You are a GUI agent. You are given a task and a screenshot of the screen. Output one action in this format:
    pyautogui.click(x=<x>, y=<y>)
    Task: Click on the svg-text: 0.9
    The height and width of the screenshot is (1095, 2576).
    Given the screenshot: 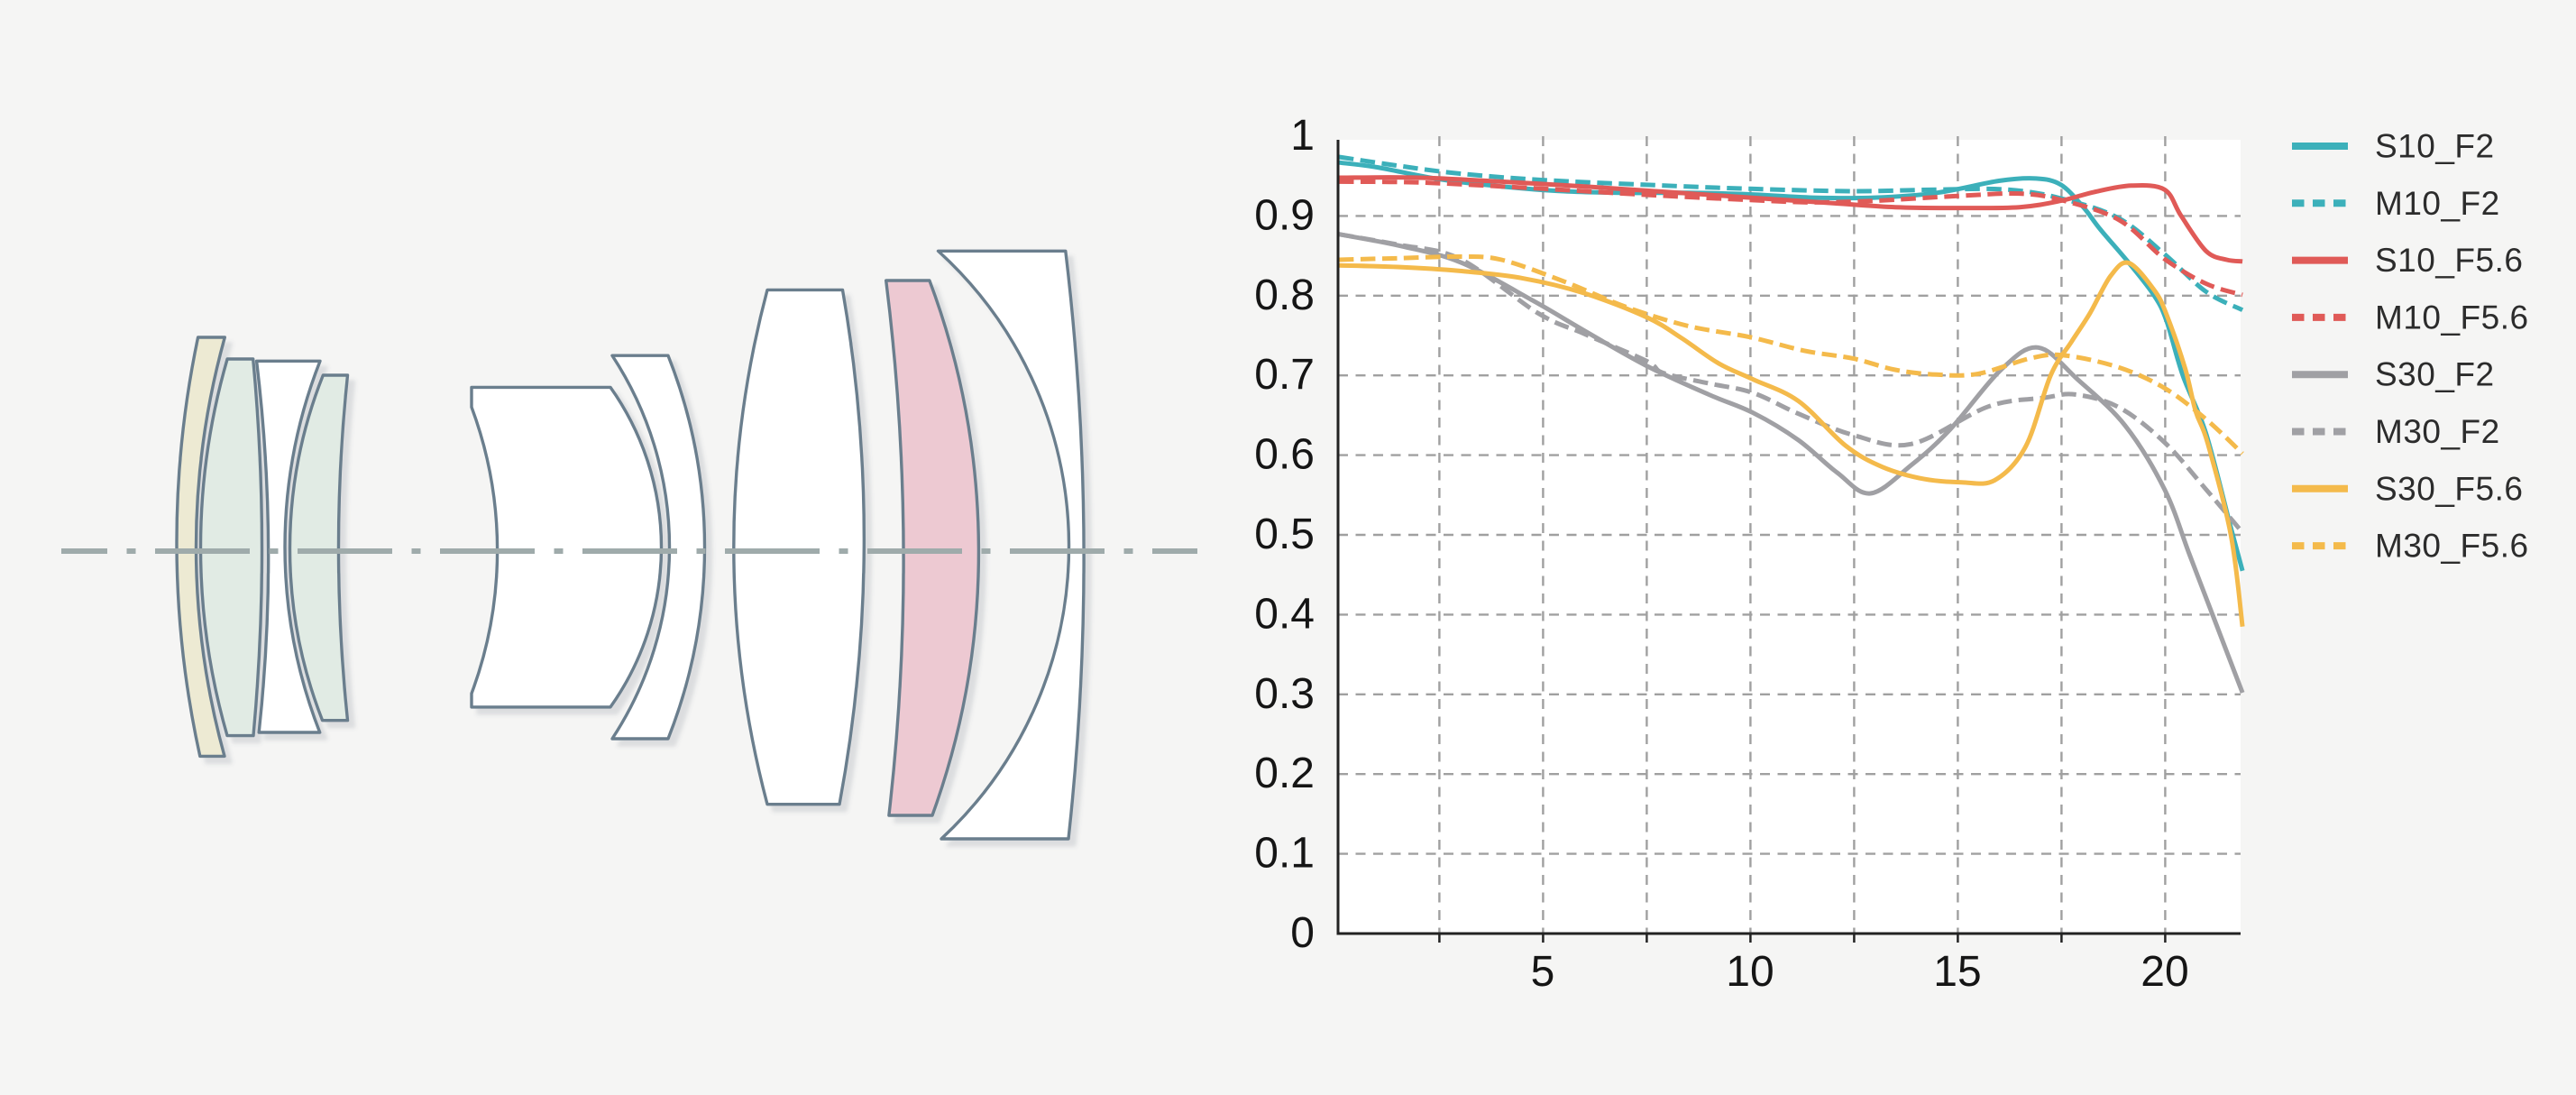 What is the action you would take?
    pyautogui.click(x=1284, y=215)
    